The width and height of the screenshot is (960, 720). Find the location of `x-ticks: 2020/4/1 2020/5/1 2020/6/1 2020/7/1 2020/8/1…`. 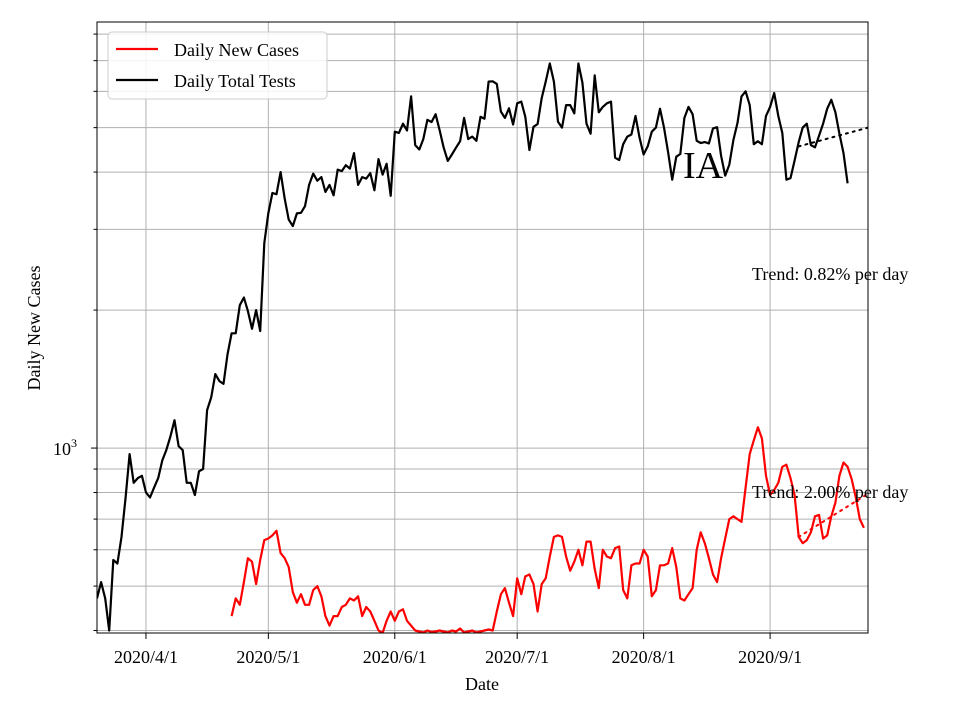

x-ticks: 2020/4/1 2020/5/1 2020/6/1 2020/7/1 2020/8/1… is located at coordinates (458, 650).